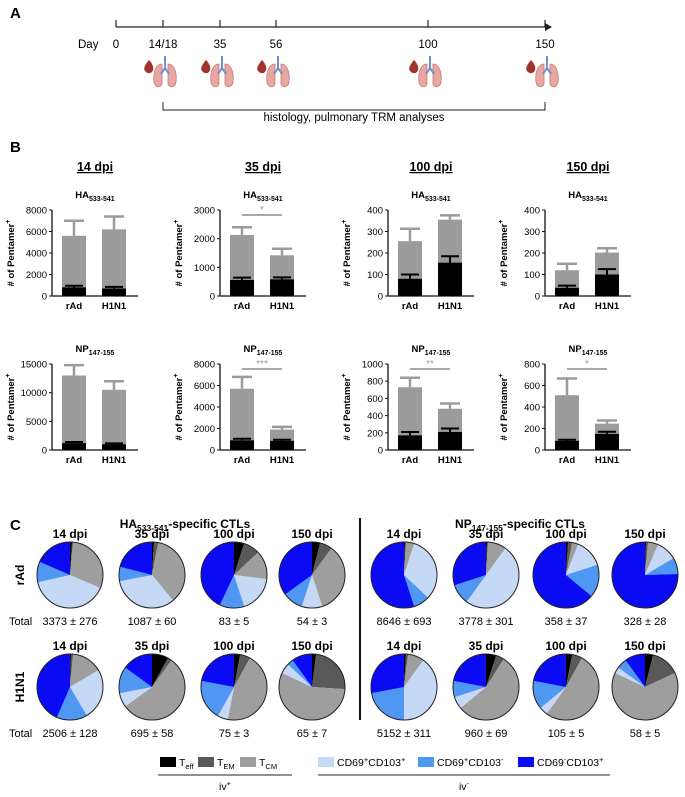 Image resolution: width=685 pixels, height=797 pixels. What do you see at coordinates (15, 147) in the screenshot?
I see `panel-label-b: B` at bounding box center [15, 147].